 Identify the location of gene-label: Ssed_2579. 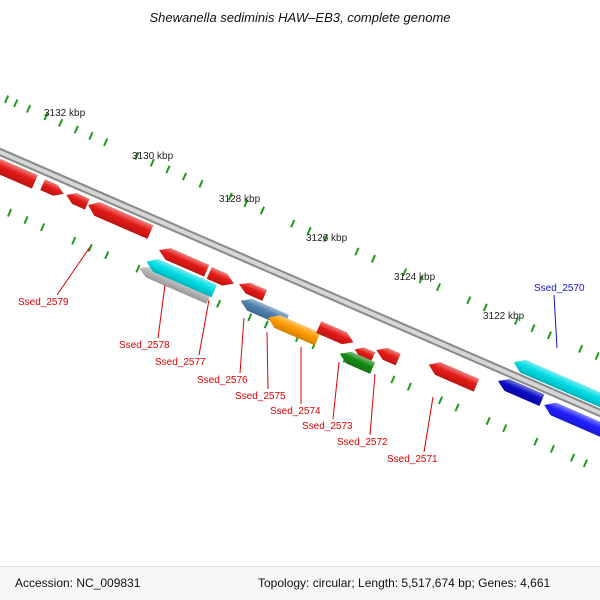
(43, 302).